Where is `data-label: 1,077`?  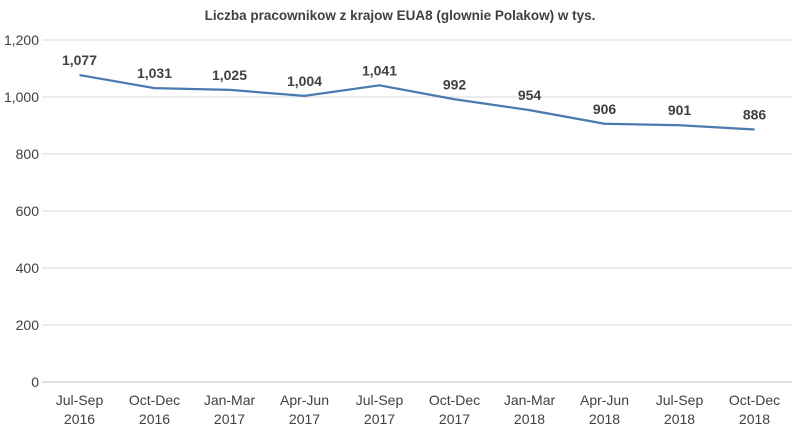
data-label: 1,077 is located at coordinates (79, 60).